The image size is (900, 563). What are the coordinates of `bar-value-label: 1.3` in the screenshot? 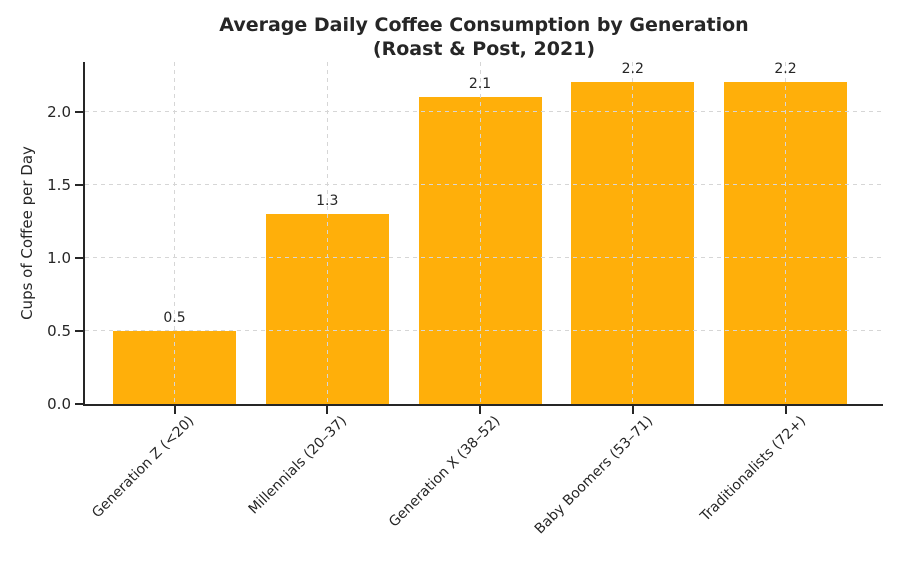 It's located at (327, 201).